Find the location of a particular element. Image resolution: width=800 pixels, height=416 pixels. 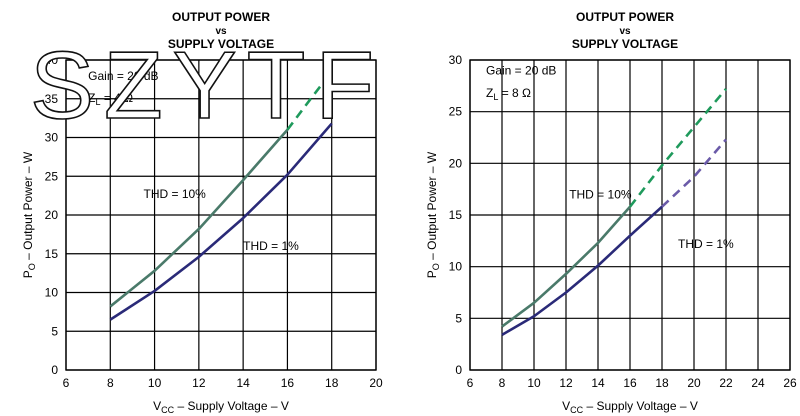

impedance-rest: = 4 Ω is located at coordinates (117, 98).